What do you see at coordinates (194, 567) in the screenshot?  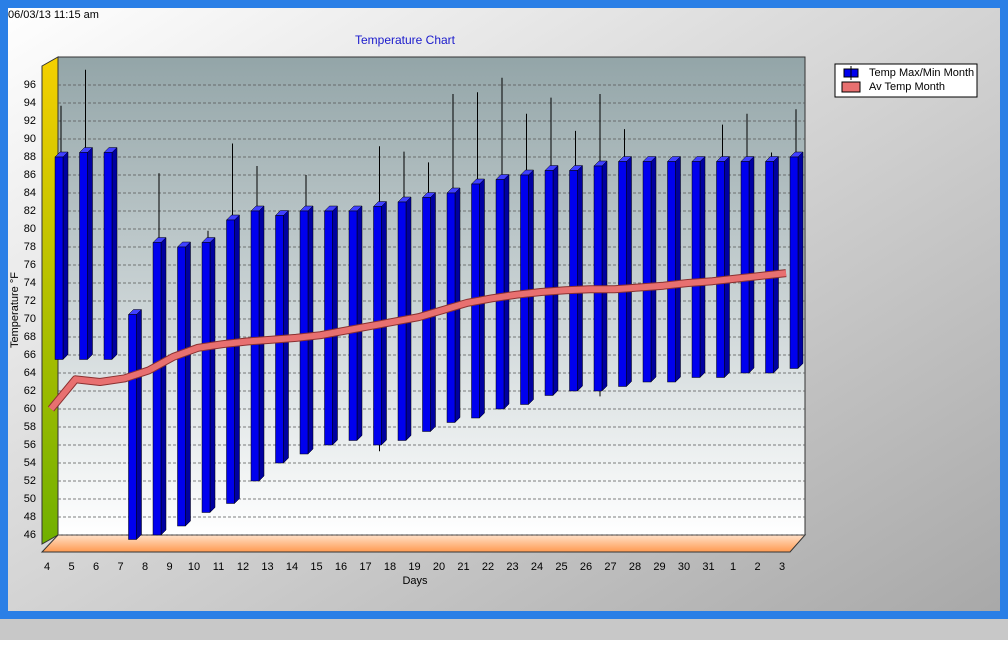 I see `x-tick-label: 10` at bounding box center [194, 567].